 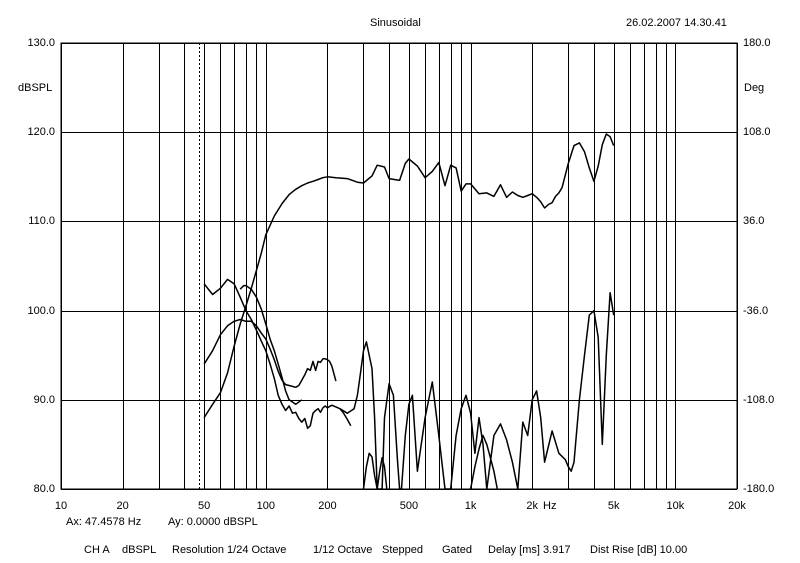 I want to click on footer-unit: dBSPL, so click(x=139, y=550).